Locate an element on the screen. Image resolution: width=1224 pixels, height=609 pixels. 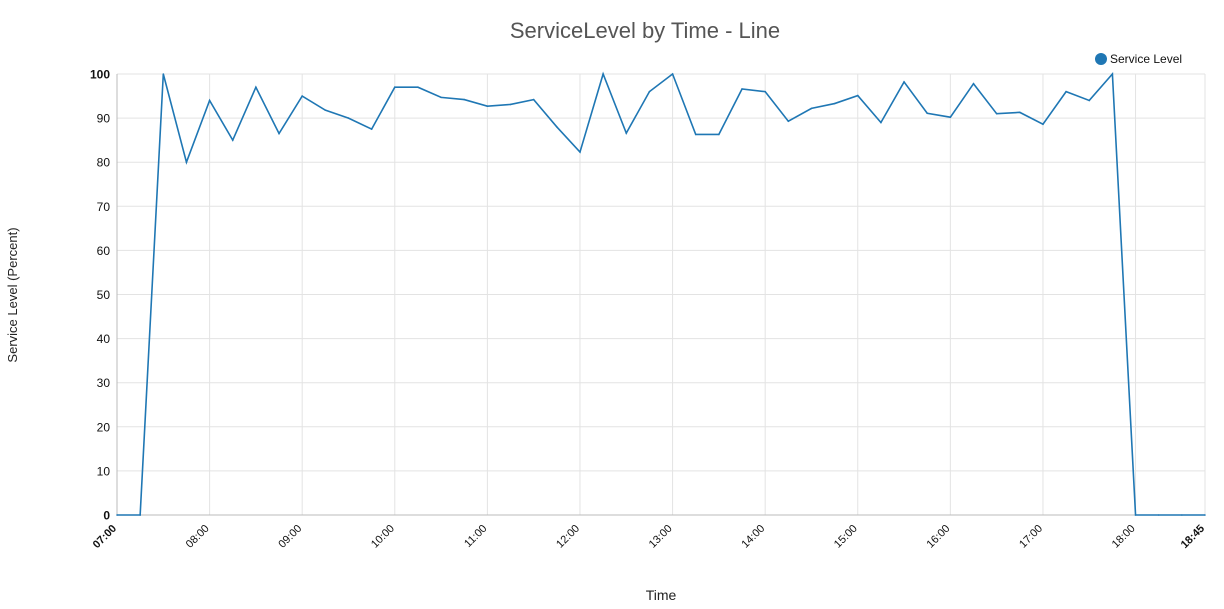
x-tick-label: 12:00 is located at coordinates (568, 537).